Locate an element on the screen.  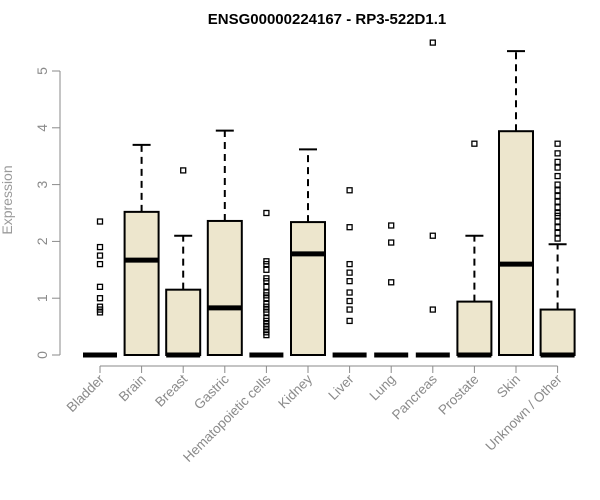
box-gastric is located at coordinates (224, 242).